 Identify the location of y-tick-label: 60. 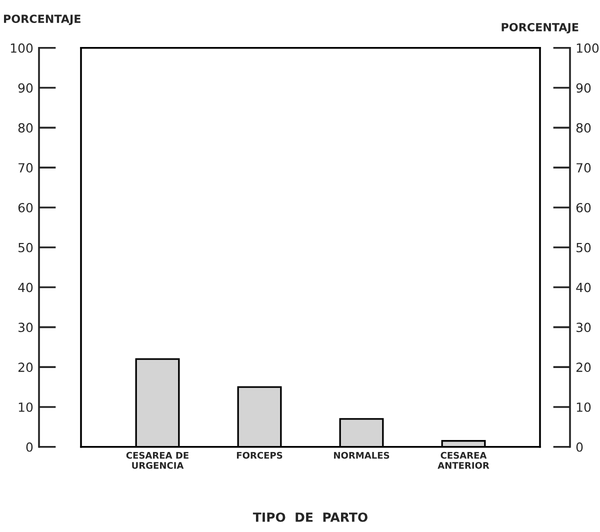
(25, 207).